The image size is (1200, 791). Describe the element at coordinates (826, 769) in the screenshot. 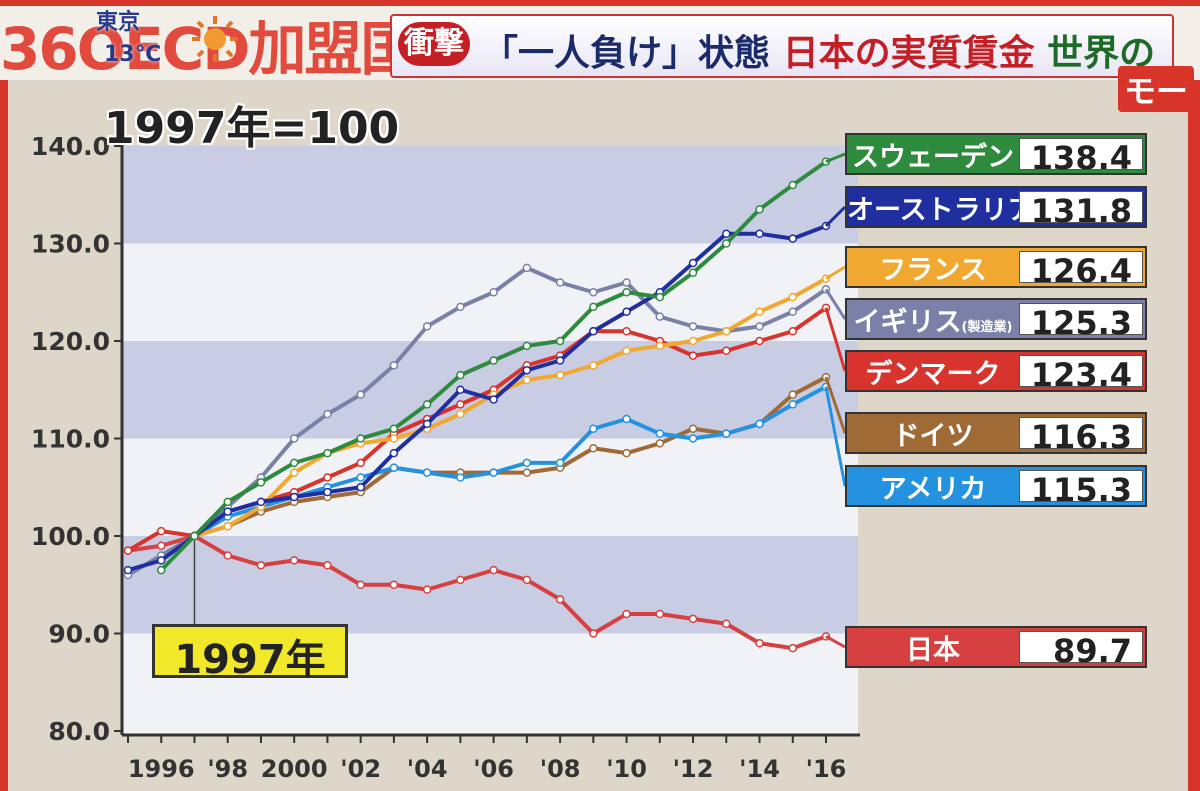

I see `x-tick-label: '16` at that location.